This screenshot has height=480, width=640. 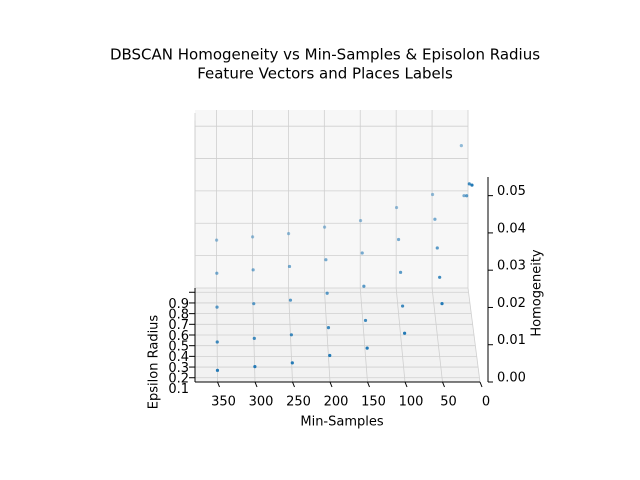 What do you see at coordinates (325, 74) in the screenshot?
I see `chart-subtitle: Feature Vectors and Places Labels` at bounding box center [325, 74].